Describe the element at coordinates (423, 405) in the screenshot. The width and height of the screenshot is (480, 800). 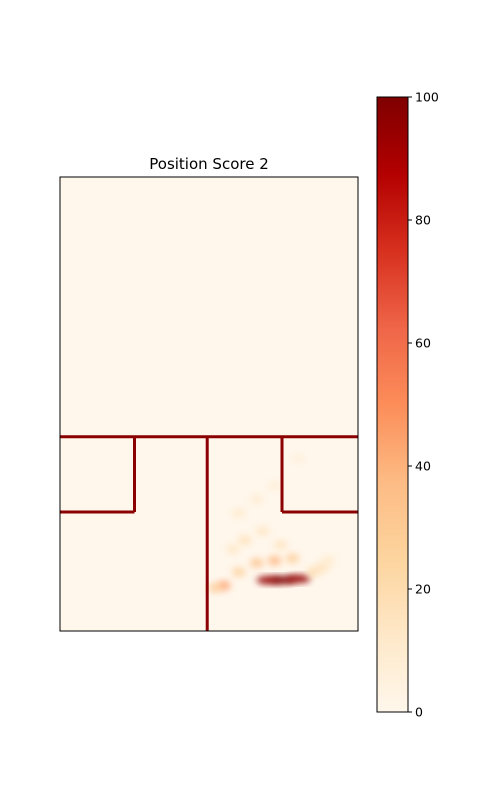
I see `colorbar-ticks: 0 20 40 60 80 100` at that location.